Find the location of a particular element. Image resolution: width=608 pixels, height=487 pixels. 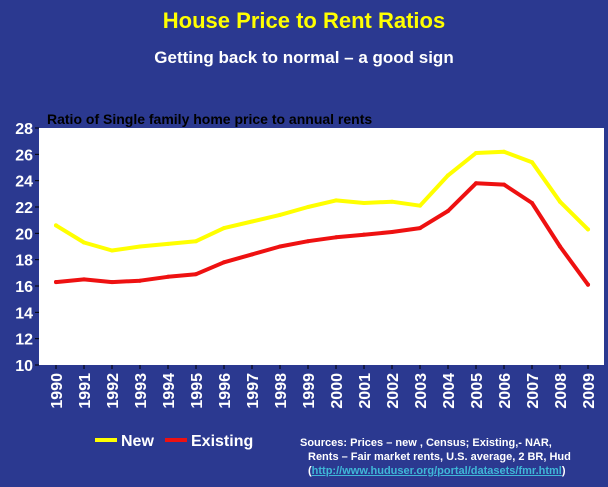

paren-open: ( is located at coordinates (310, 471).